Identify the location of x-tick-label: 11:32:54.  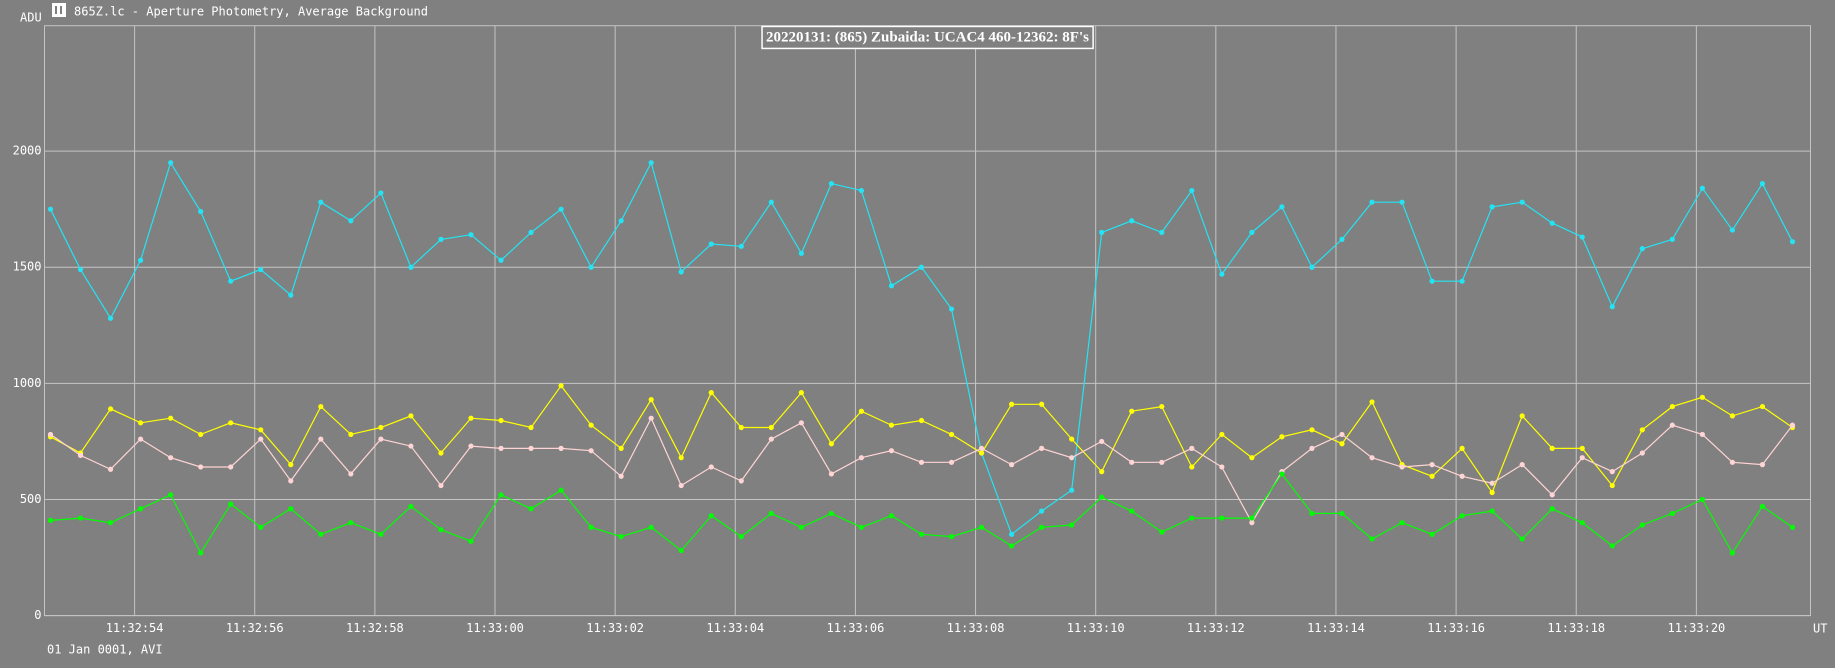
(135, 628).